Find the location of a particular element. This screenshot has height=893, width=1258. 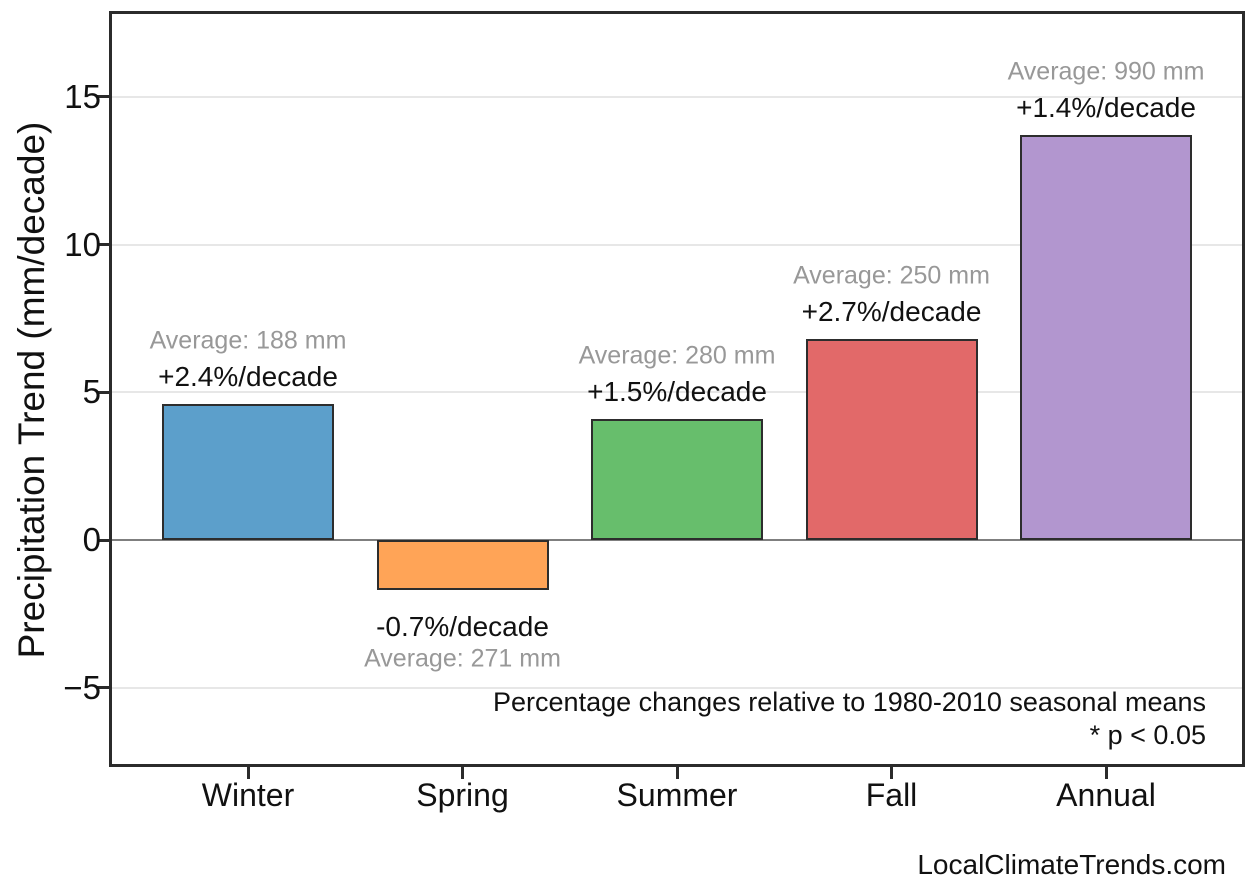

y-tick-label-15: 15 is located at coordinates (82, 96).